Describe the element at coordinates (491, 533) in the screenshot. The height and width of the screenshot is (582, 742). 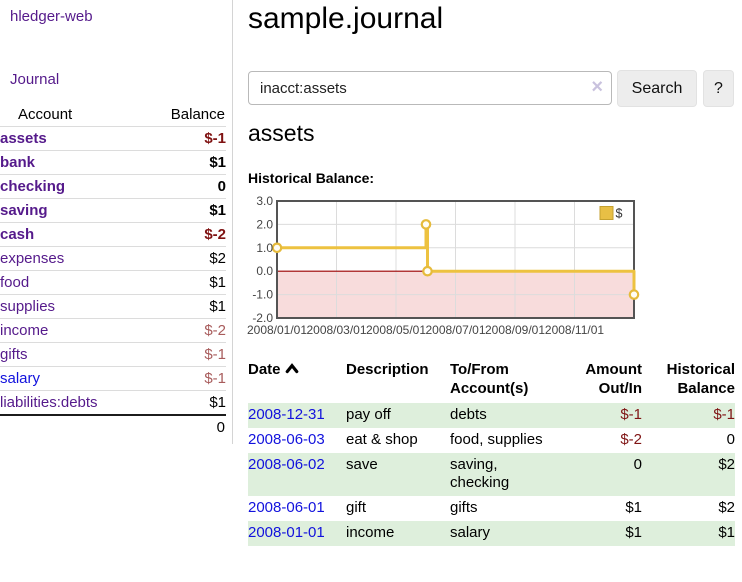
I see `register-row: 2008-01-01 income salary $1 $1` at that location.